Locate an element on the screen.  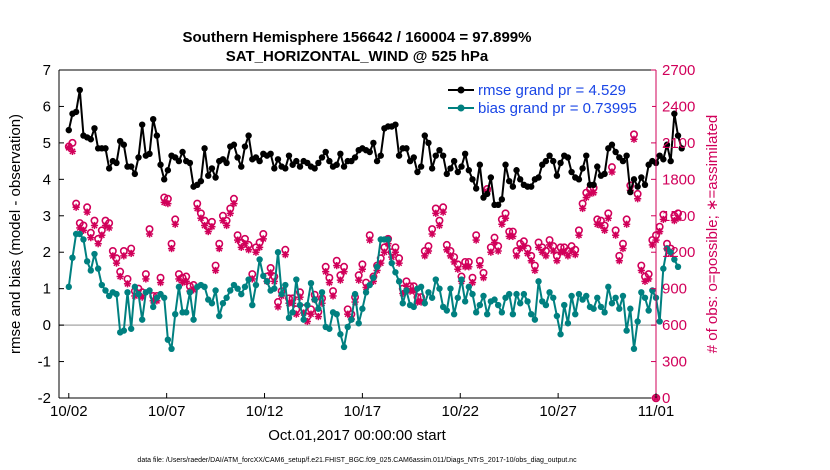
y-tick-label: 4 is located at coordinates (47, 179).